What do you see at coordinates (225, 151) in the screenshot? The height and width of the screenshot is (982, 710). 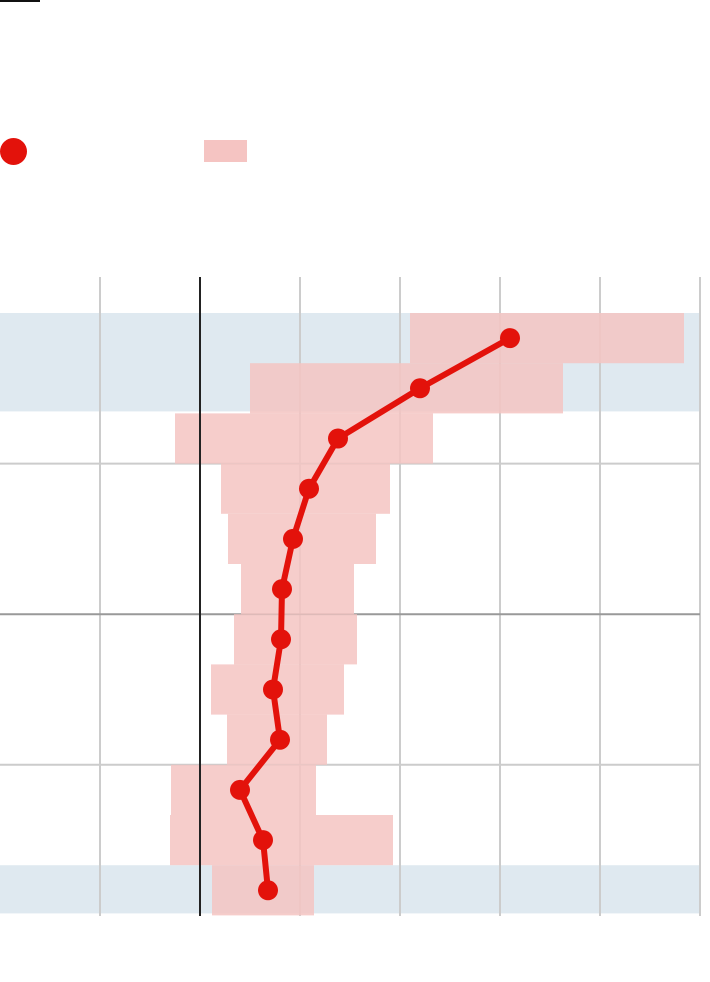 I see `legend-range-band-icon` at bounding box center [225, 151].